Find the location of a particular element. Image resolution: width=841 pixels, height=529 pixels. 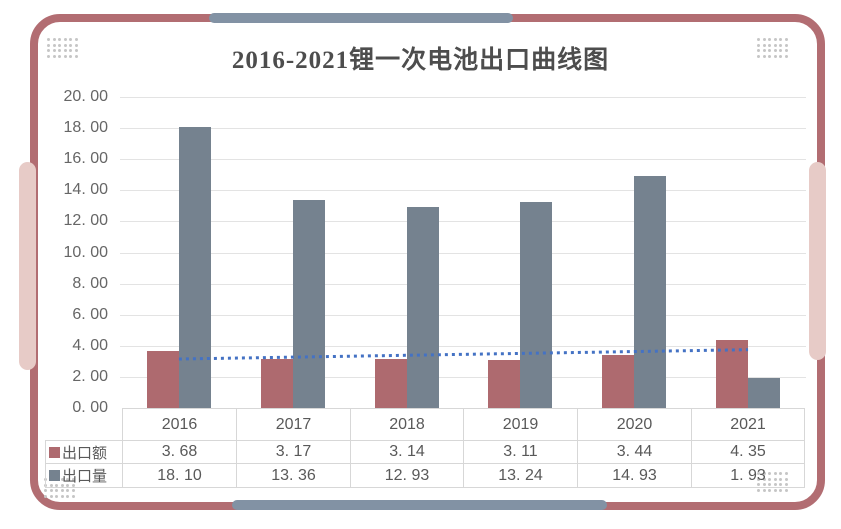

table-row-header-出口量: 出口量 is located at coordinates (83, 475).